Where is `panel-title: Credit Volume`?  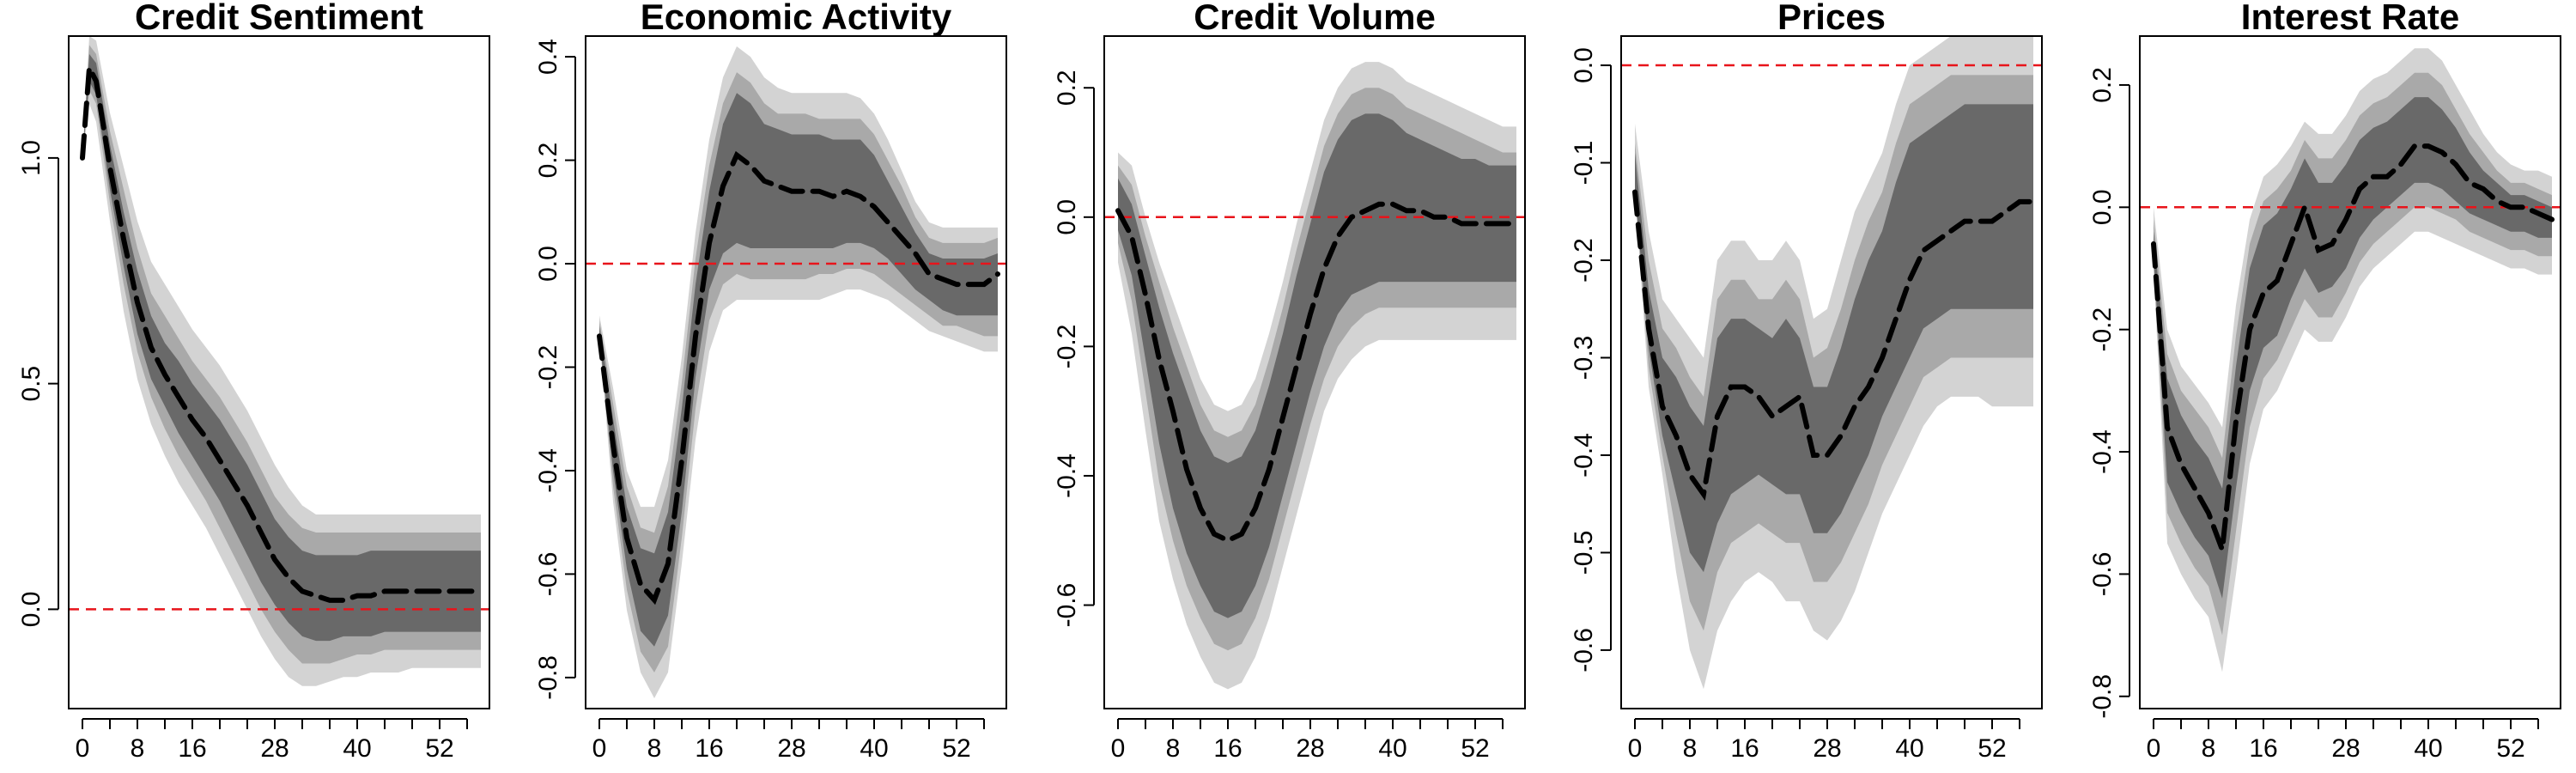 panel-title: Credit Volume is located at coordinates (1315, 18).